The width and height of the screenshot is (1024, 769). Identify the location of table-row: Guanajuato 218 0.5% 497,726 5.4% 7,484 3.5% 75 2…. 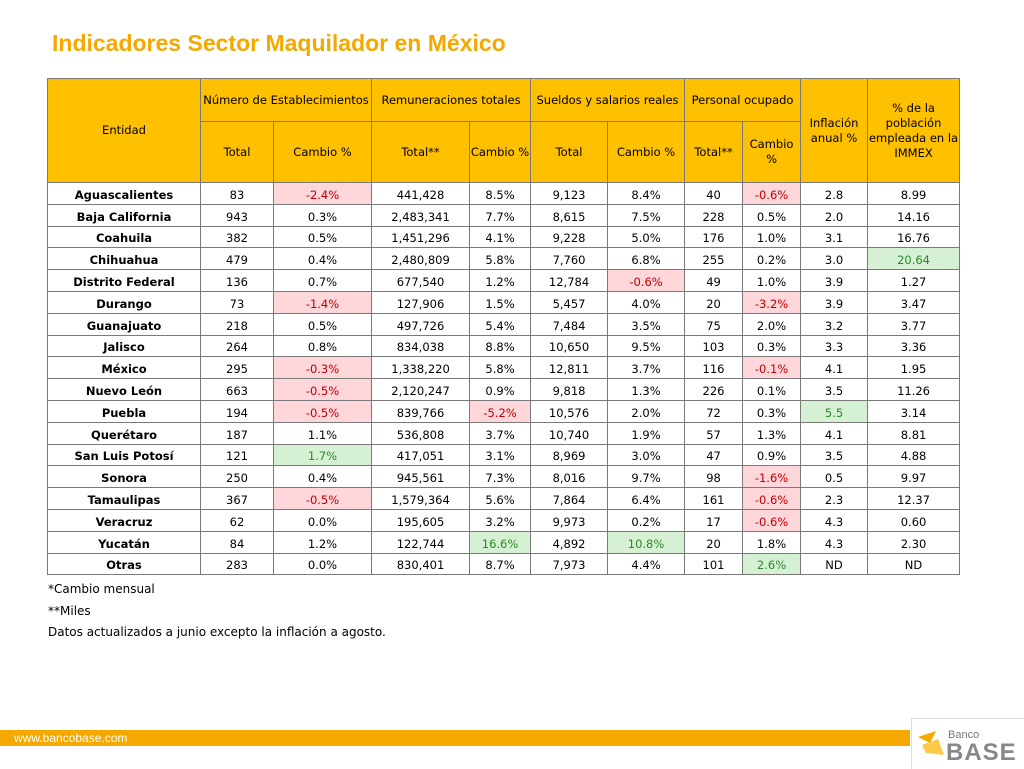
(504, 324).